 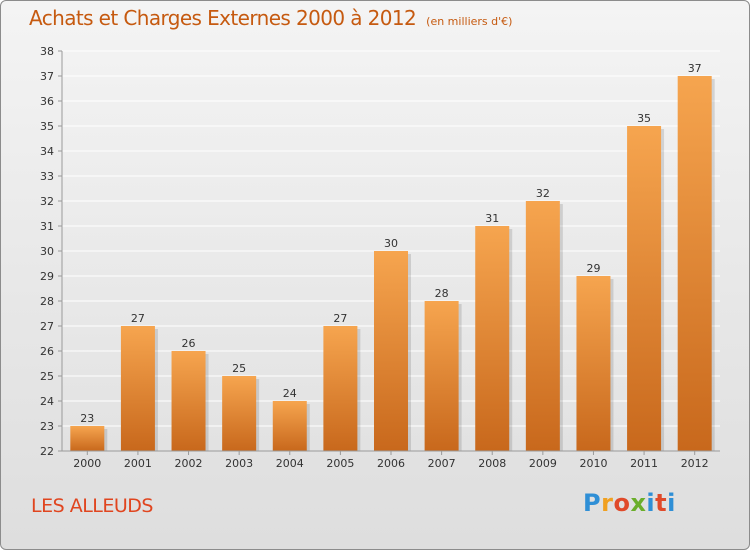 I want to click on bar-2005, so click(x=340, y=388).